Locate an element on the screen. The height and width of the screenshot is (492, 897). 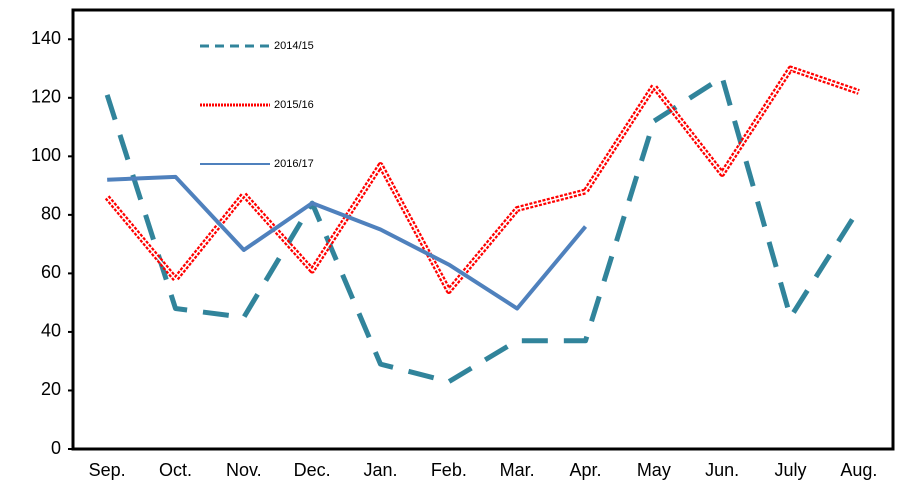
legend-label: 2014/15 is located at coordinates (294, 46).